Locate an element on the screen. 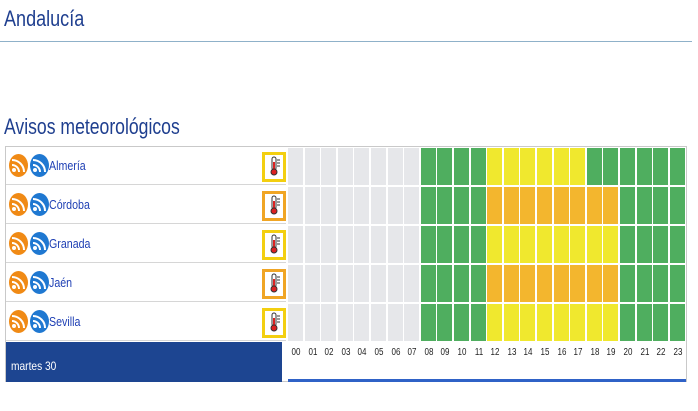  region-link-1: Córdoba is located at coordinates (69, 204).